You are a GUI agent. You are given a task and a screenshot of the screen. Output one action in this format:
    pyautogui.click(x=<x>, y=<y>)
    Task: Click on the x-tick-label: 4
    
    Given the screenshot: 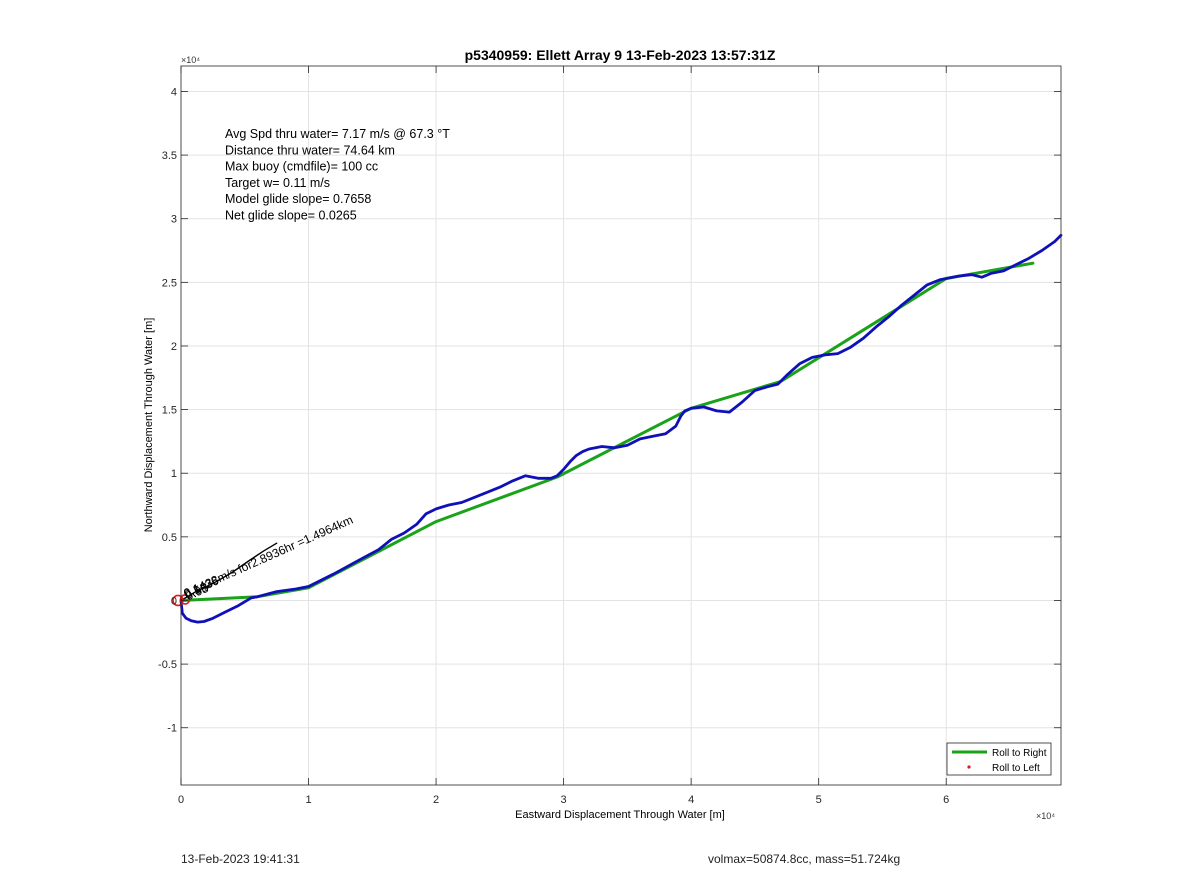 What is the action you would take?
    pyautogui.click(x=691, y=800)
    